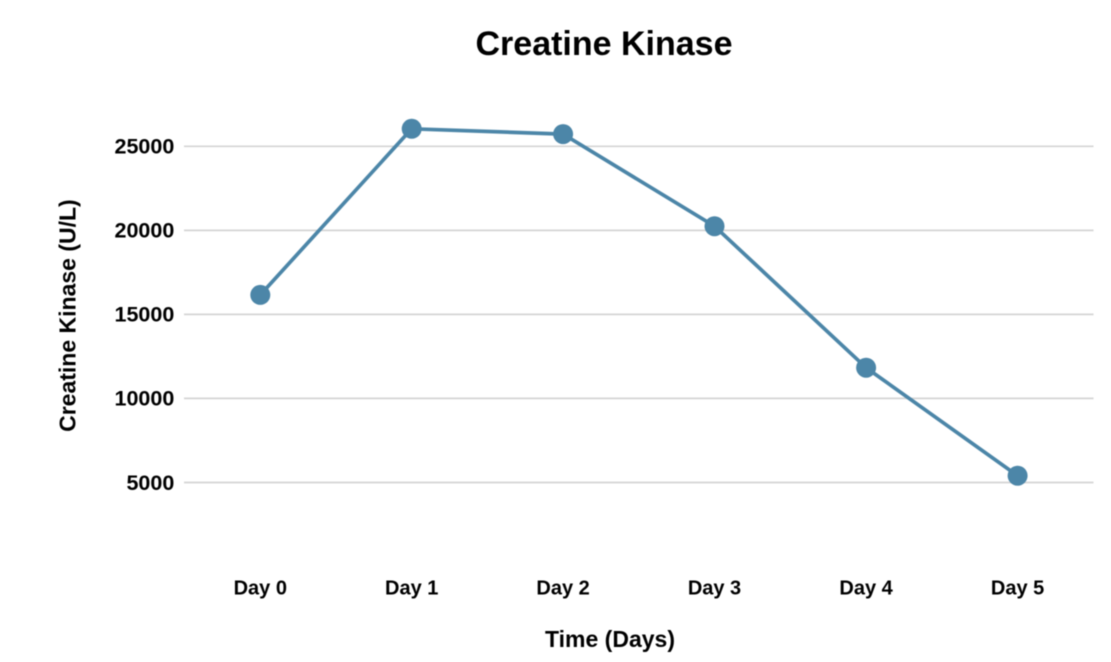  I want to click on svg-text: Day 5, so click(1017, 589).